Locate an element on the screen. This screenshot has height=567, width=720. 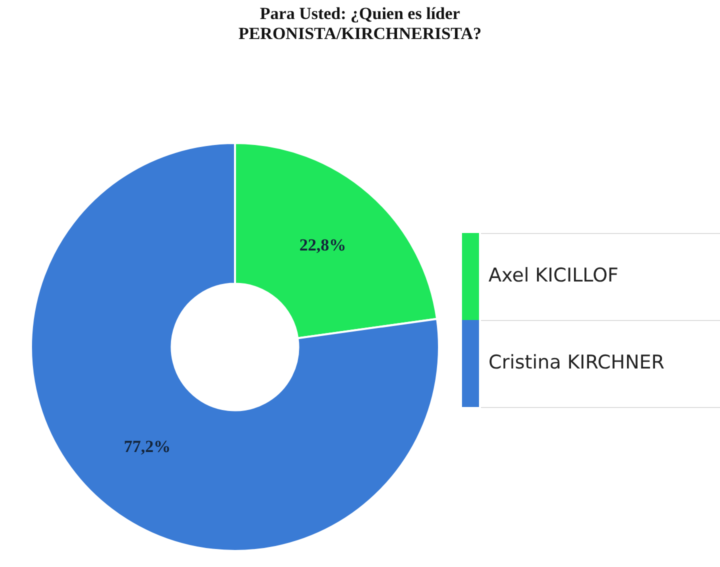
legend-label: Axel KICILLOF is located at coordinates (553, 275).